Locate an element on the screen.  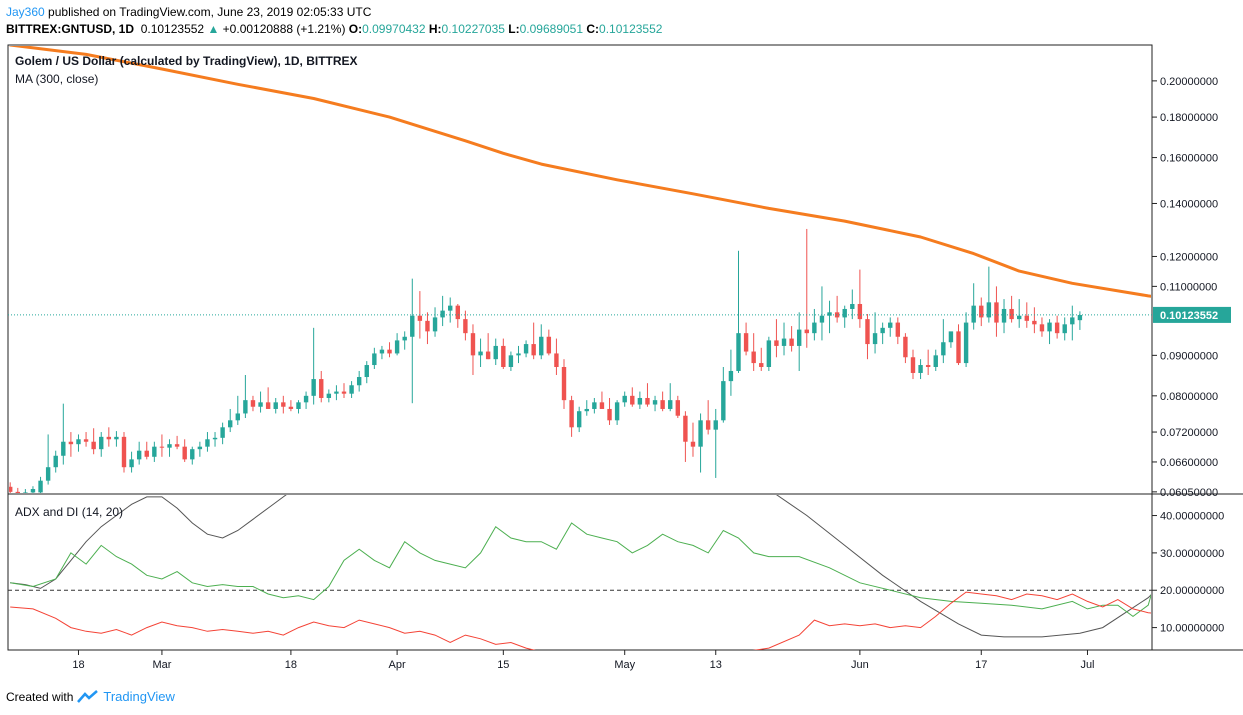
low-value: 0.09689051 is located at coordinates (551, 29).